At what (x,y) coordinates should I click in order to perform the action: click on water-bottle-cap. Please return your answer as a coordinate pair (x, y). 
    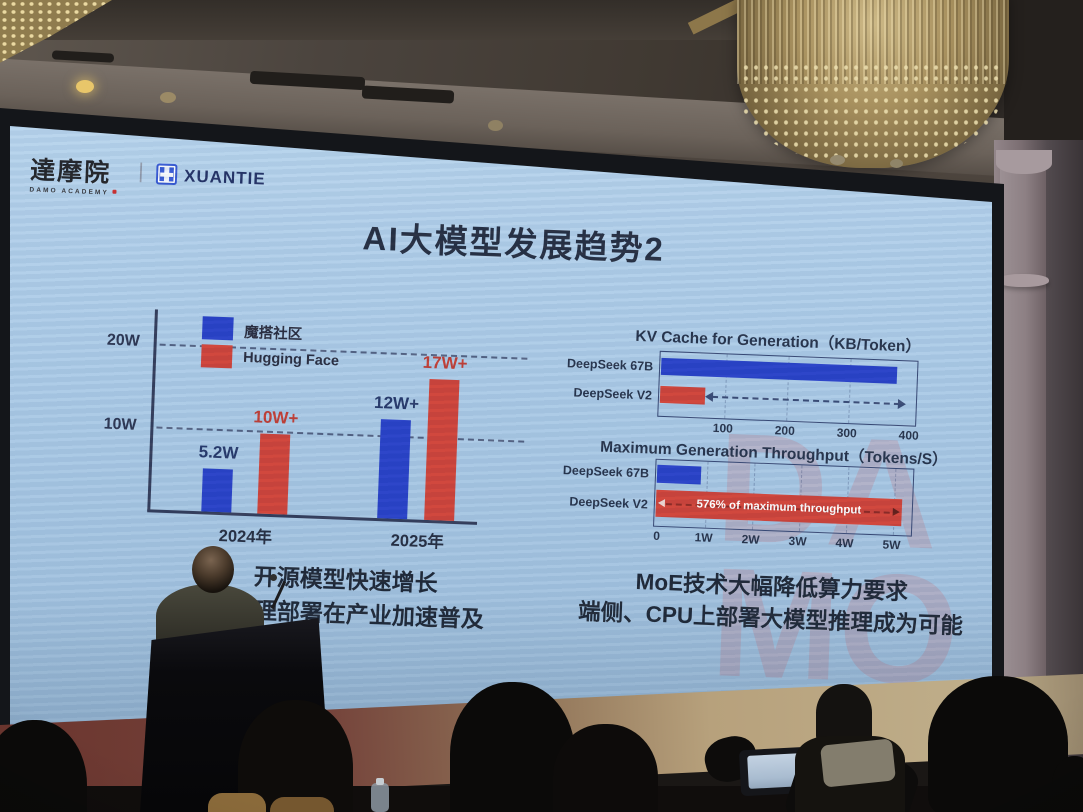
    Looking at the image, I should click on (380, 781).